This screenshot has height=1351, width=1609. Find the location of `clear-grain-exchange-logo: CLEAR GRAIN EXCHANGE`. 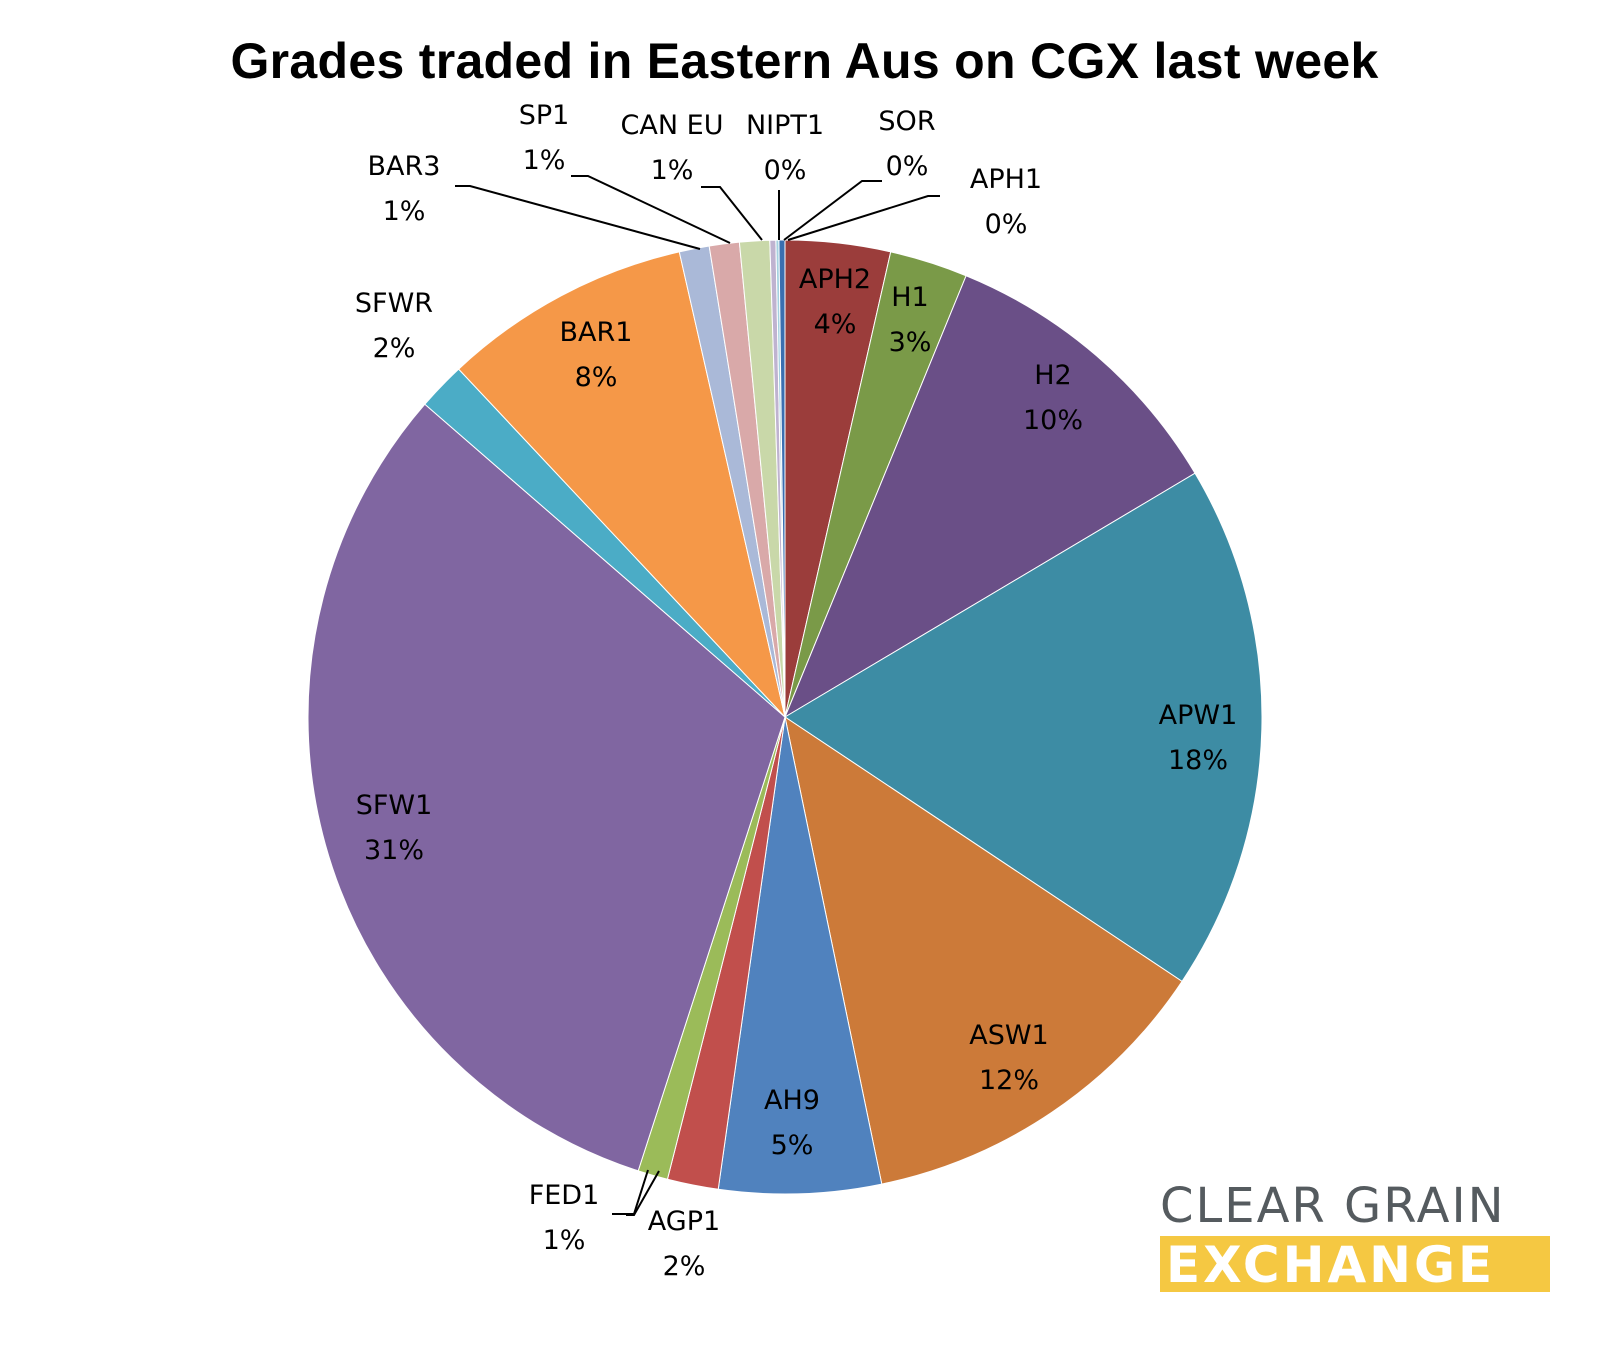

clear-grain-exchange-logo: CLEAR GRAIN EXCHANGE is located at coordinates (1355, 1236).